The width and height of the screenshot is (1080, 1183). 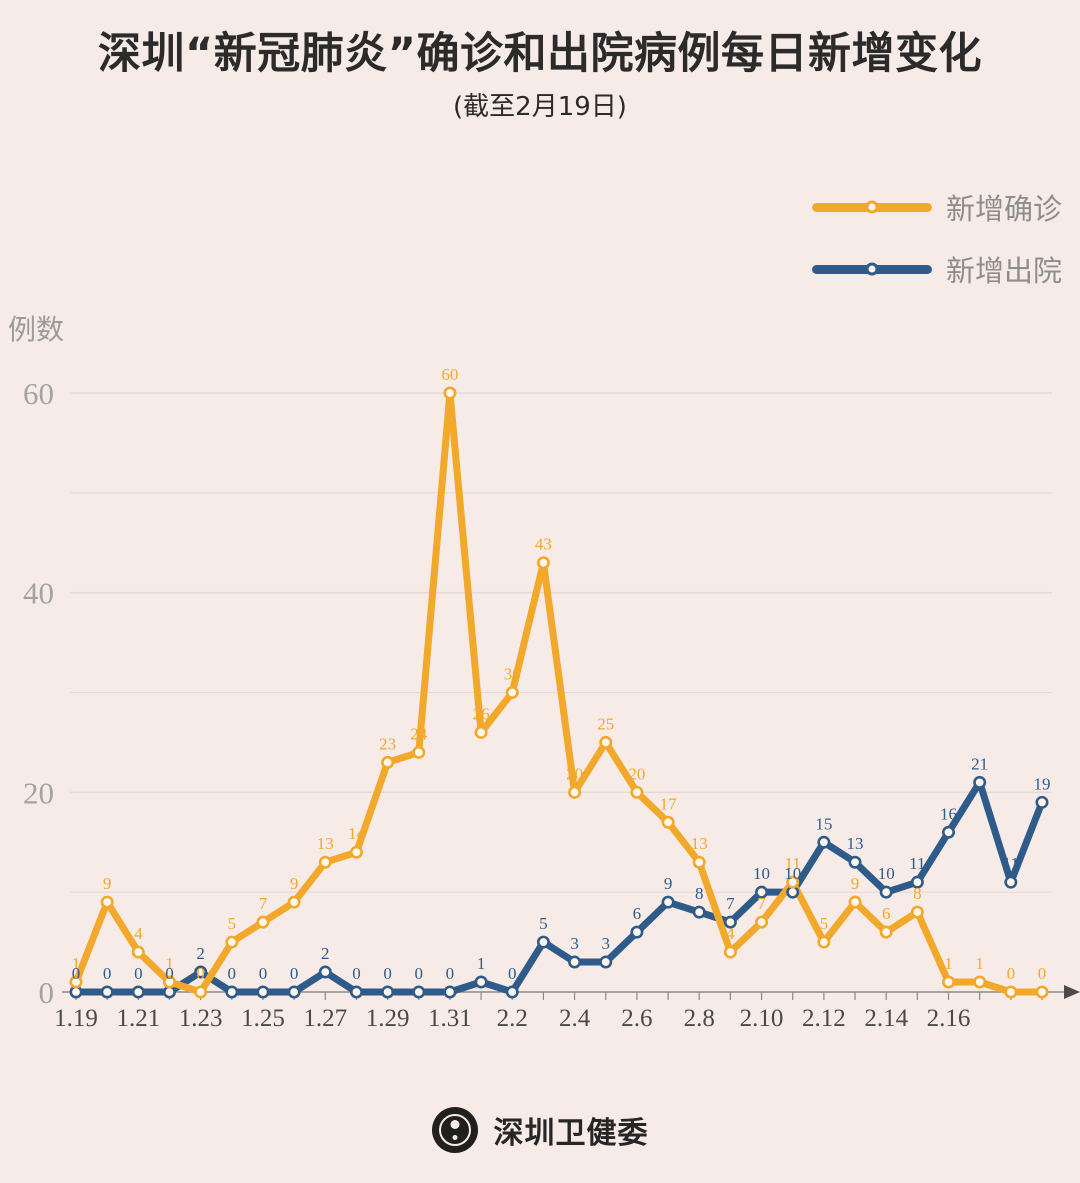 What do you see at coordinates (232, 923) in the screenshot?
I see `data-point-label: 5` at bounding box center [232, 923].